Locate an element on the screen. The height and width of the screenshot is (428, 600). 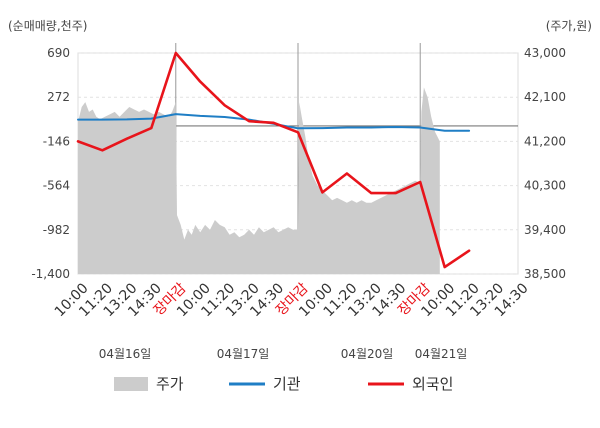
right-tick-label: 38,500 is located at coordinates (545, 274).